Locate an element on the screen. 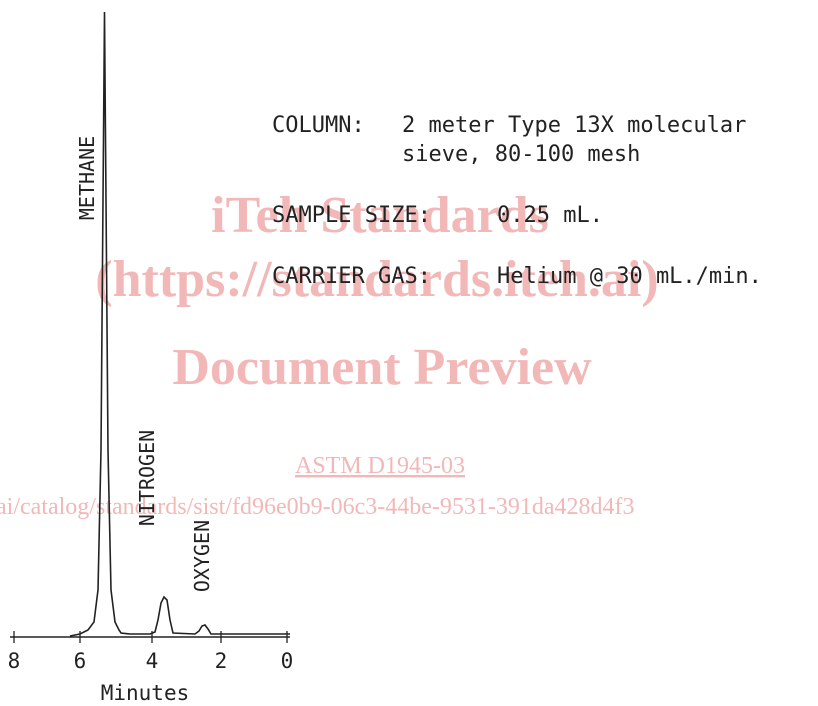  x-tick-label: 6 is located at coordinates (80, 661).